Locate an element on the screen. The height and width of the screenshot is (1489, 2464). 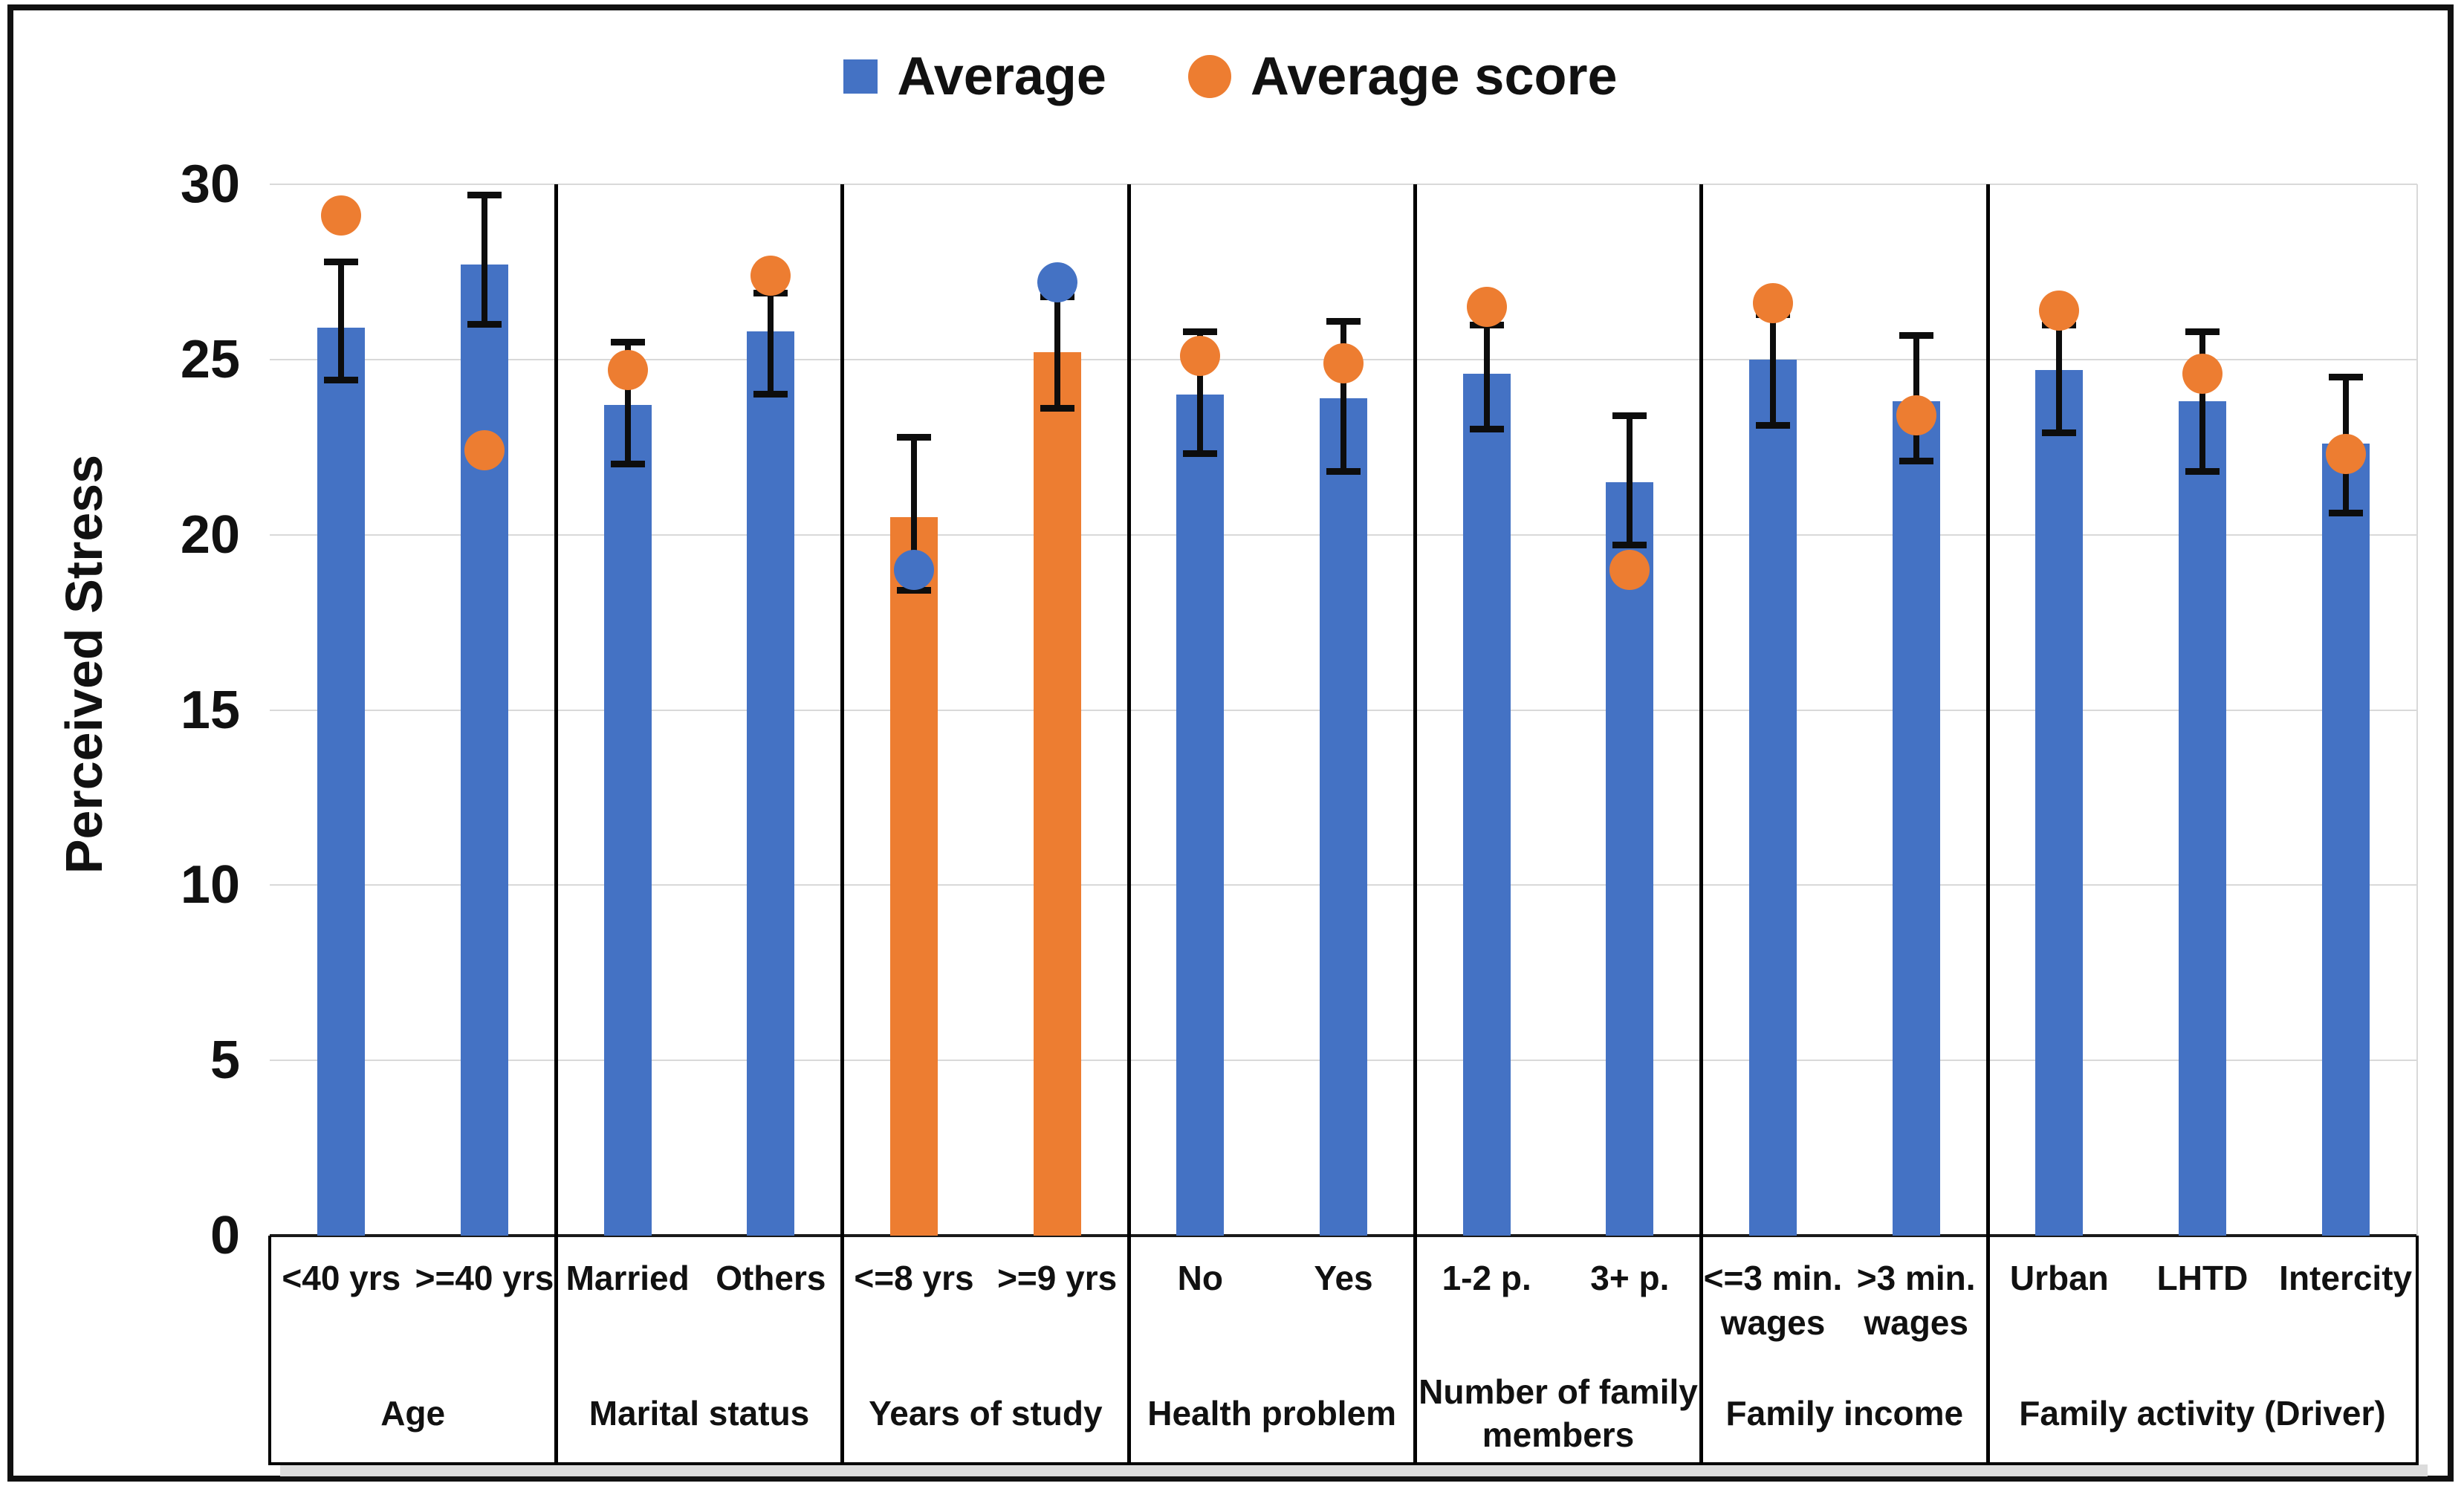
error-bar-urban is located at coordinates (2059, 378).